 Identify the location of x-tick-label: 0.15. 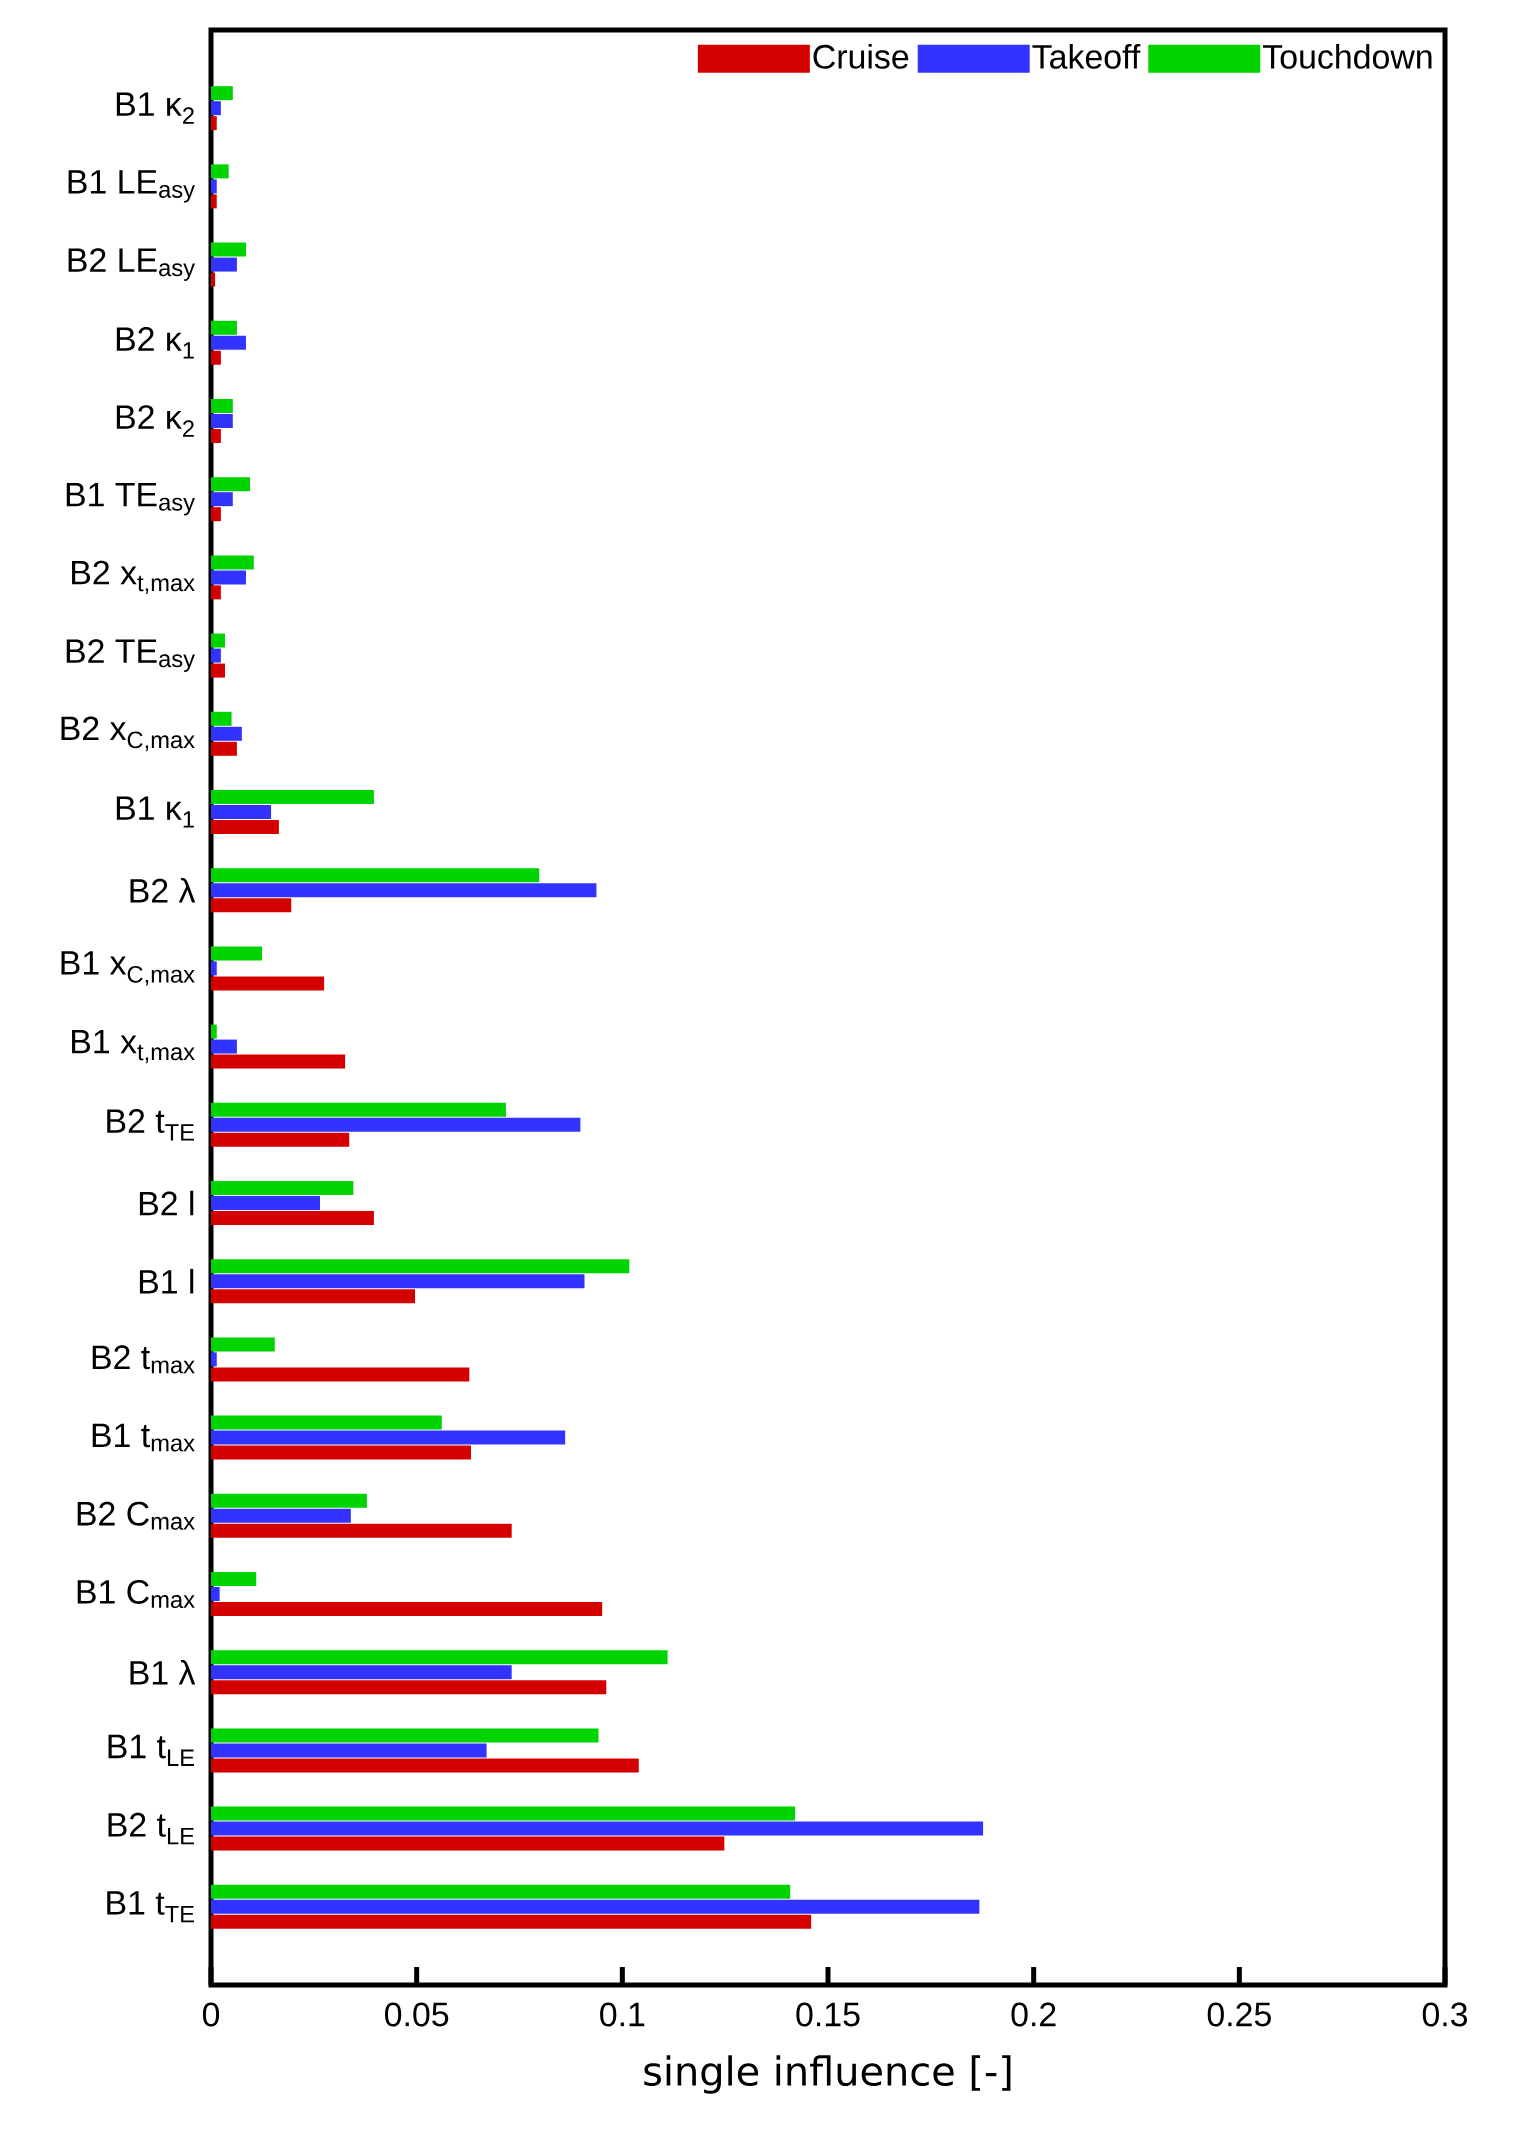
(828, 2014).